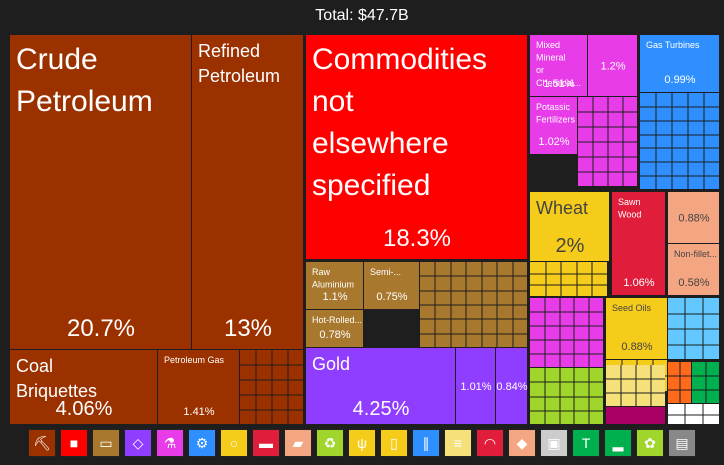  I want to click on total-label: Total: $47.7B, so click(362, 15).